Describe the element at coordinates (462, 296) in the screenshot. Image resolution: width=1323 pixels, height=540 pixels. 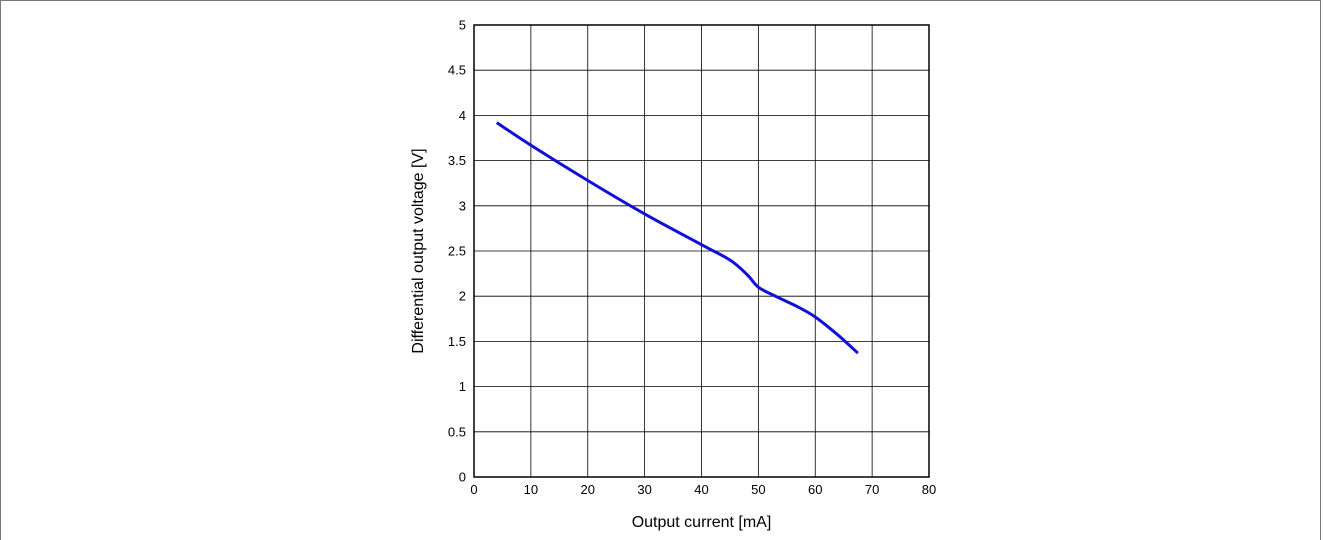
I see `y-tick-label: 2` at that location.